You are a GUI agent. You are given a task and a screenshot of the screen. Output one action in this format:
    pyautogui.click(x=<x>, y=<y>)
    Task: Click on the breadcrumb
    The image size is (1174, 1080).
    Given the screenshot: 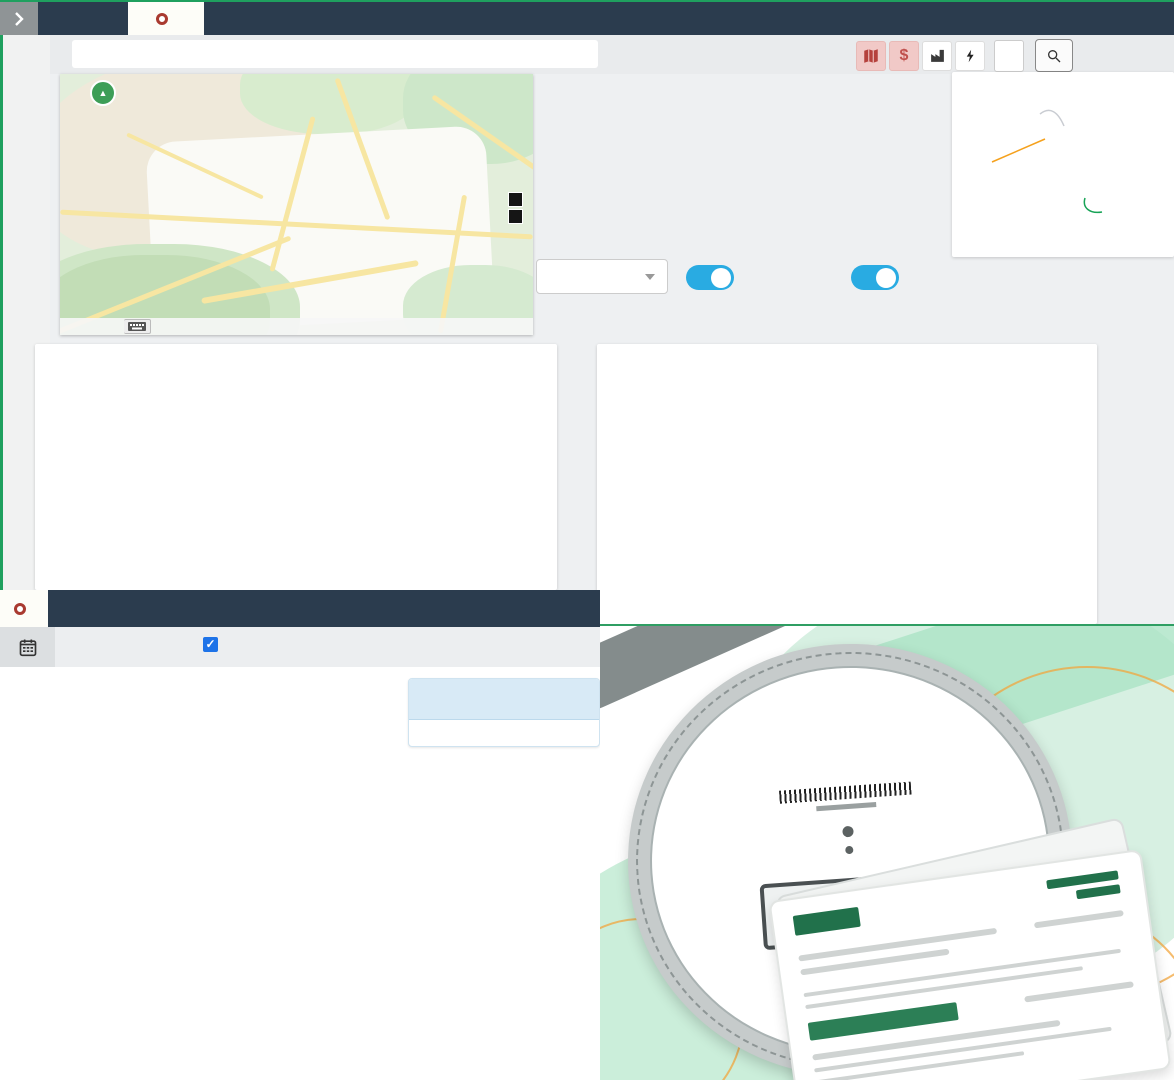 What is the action you would take?
    pyautogui.click(x=335, y=54)
    